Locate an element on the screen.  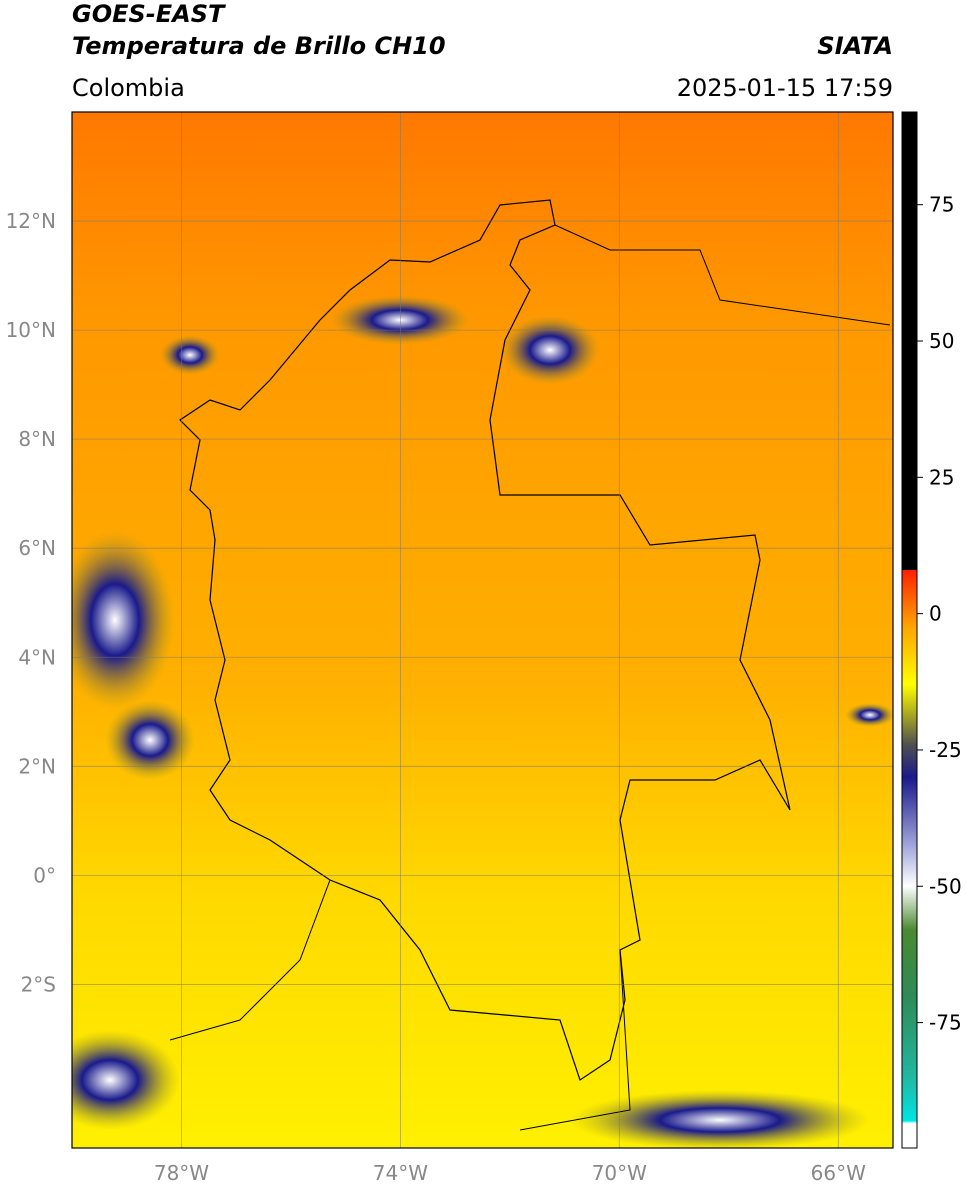
colorbar-tick-label: 50 is located at coordinates (941, 341).